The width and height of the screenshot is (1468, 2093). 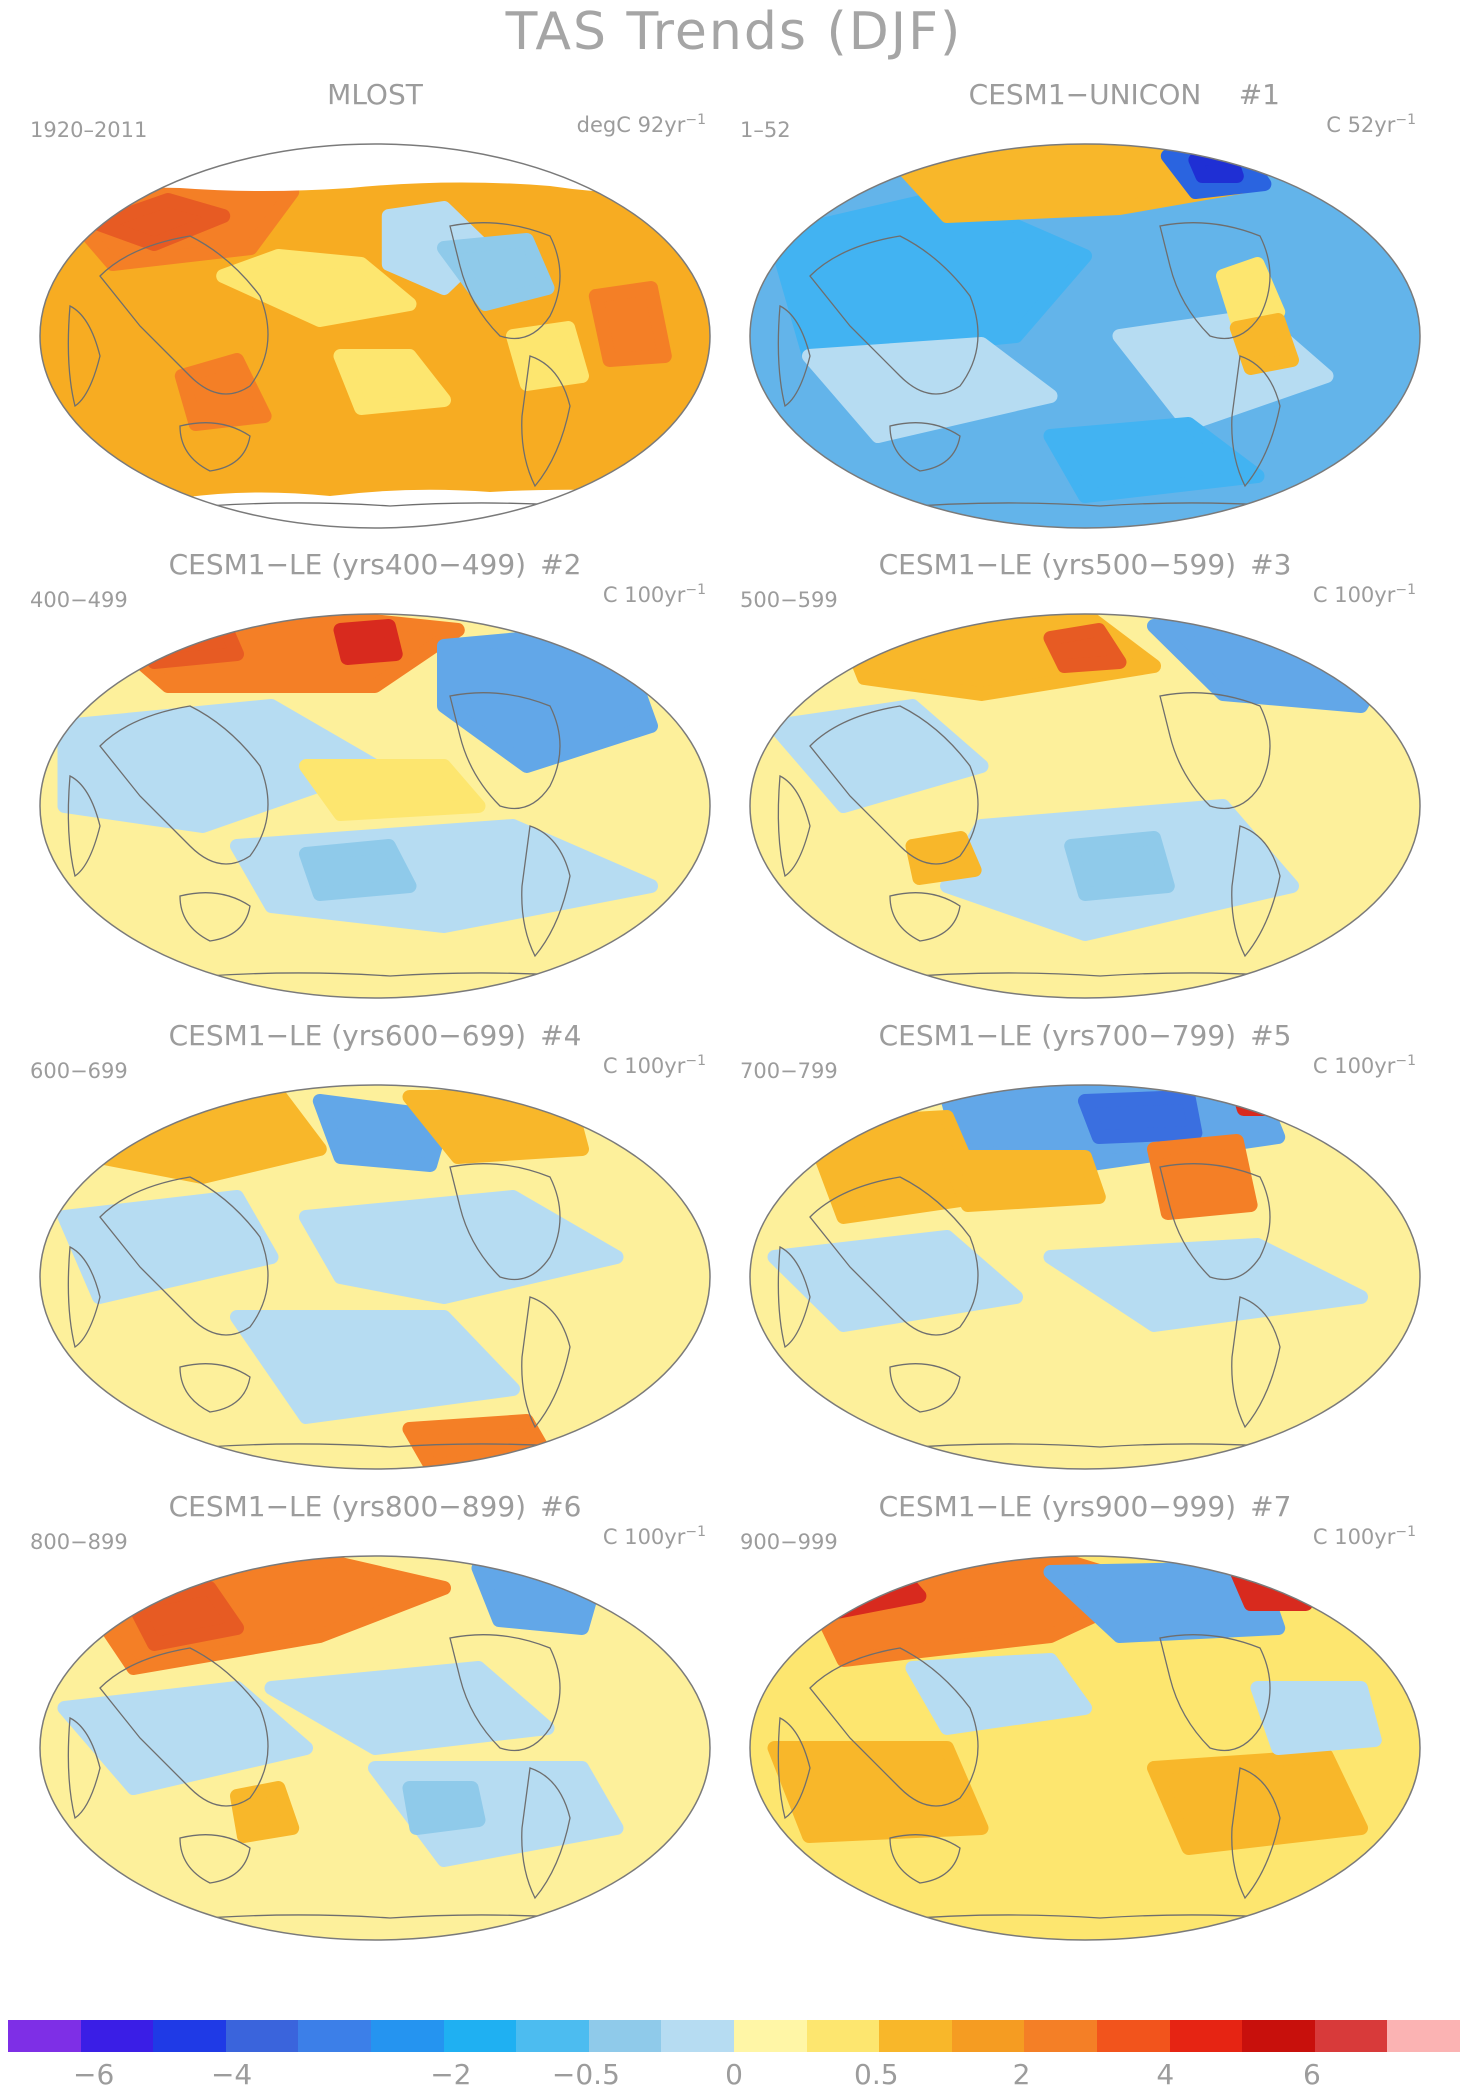 I want to click on figure-title: TAS Trends (DJF), so click(x=734, y=32).